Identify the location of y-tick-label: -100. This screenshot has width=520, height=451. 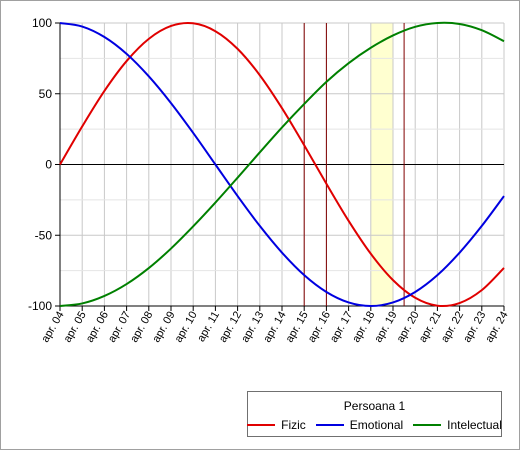
(40, 306).